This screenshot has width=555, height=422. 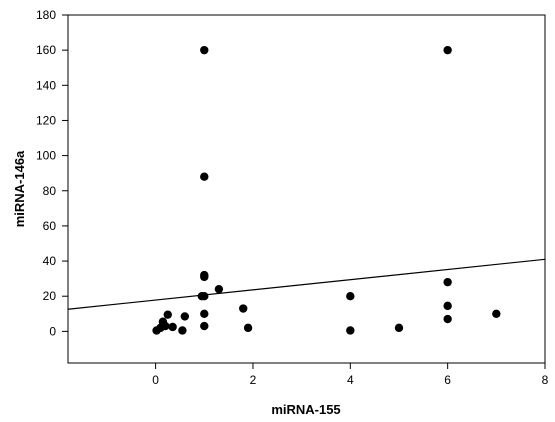 What do you see at coordinates (50, 226) in the screenshot?
I see `y-tick-label: 60` at bounding box center [50, 226].